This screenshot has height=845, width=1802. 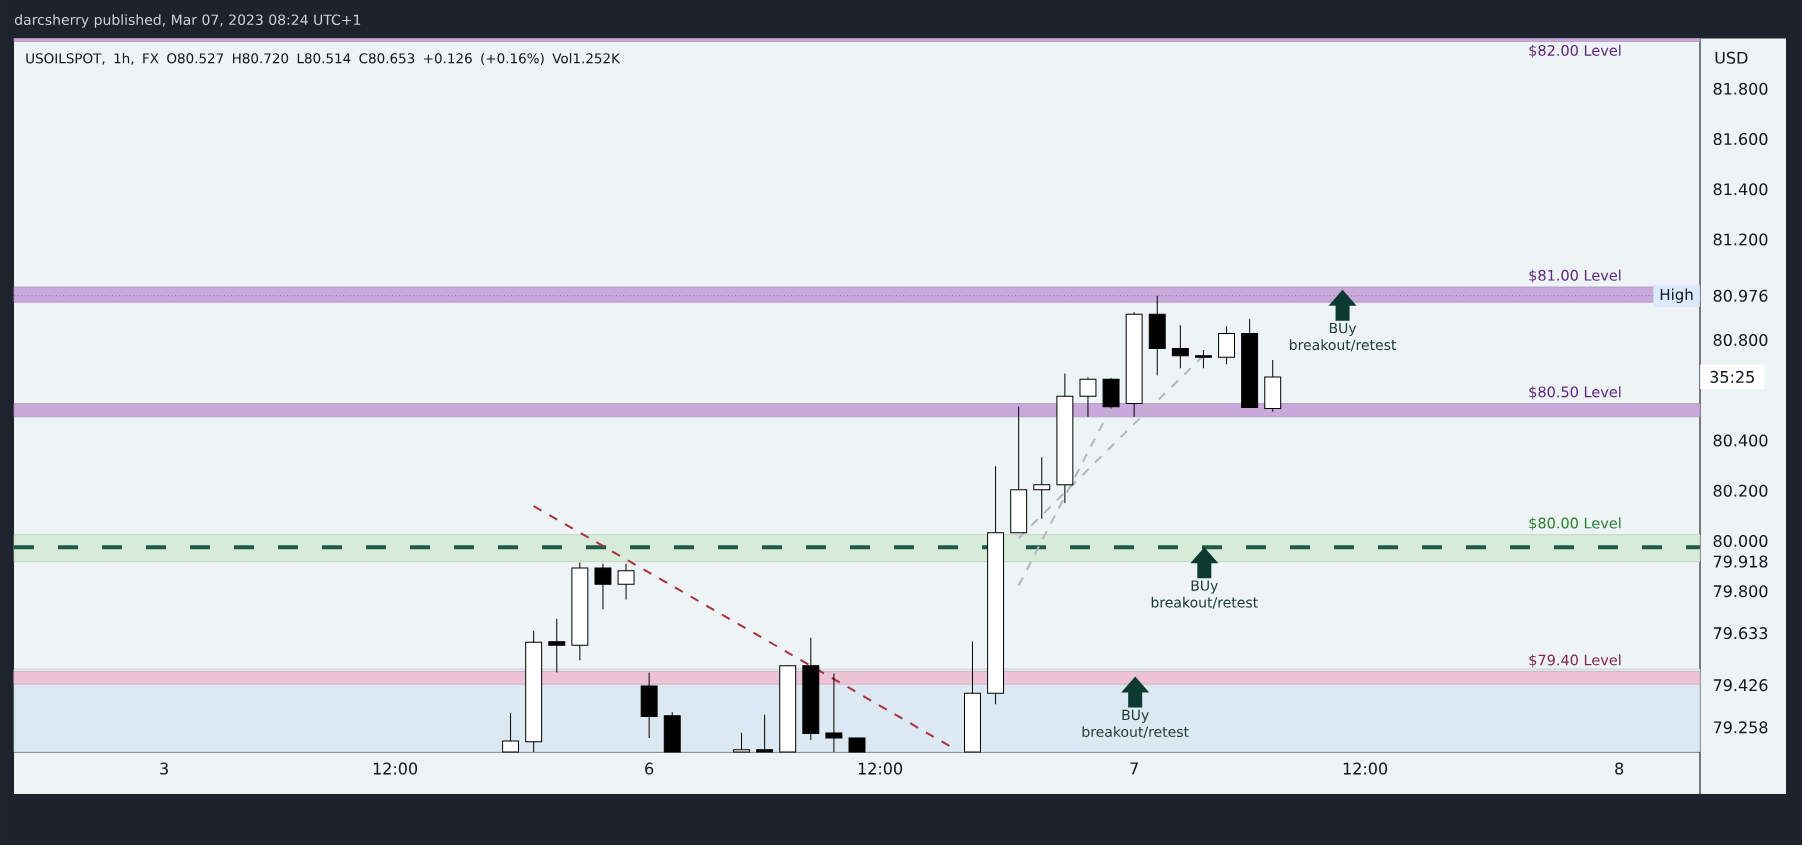 What do you see at coordinates (1619, 768) in the screenshot?
I see `x-tick-label: 8` at bounding box center [1619, 768].